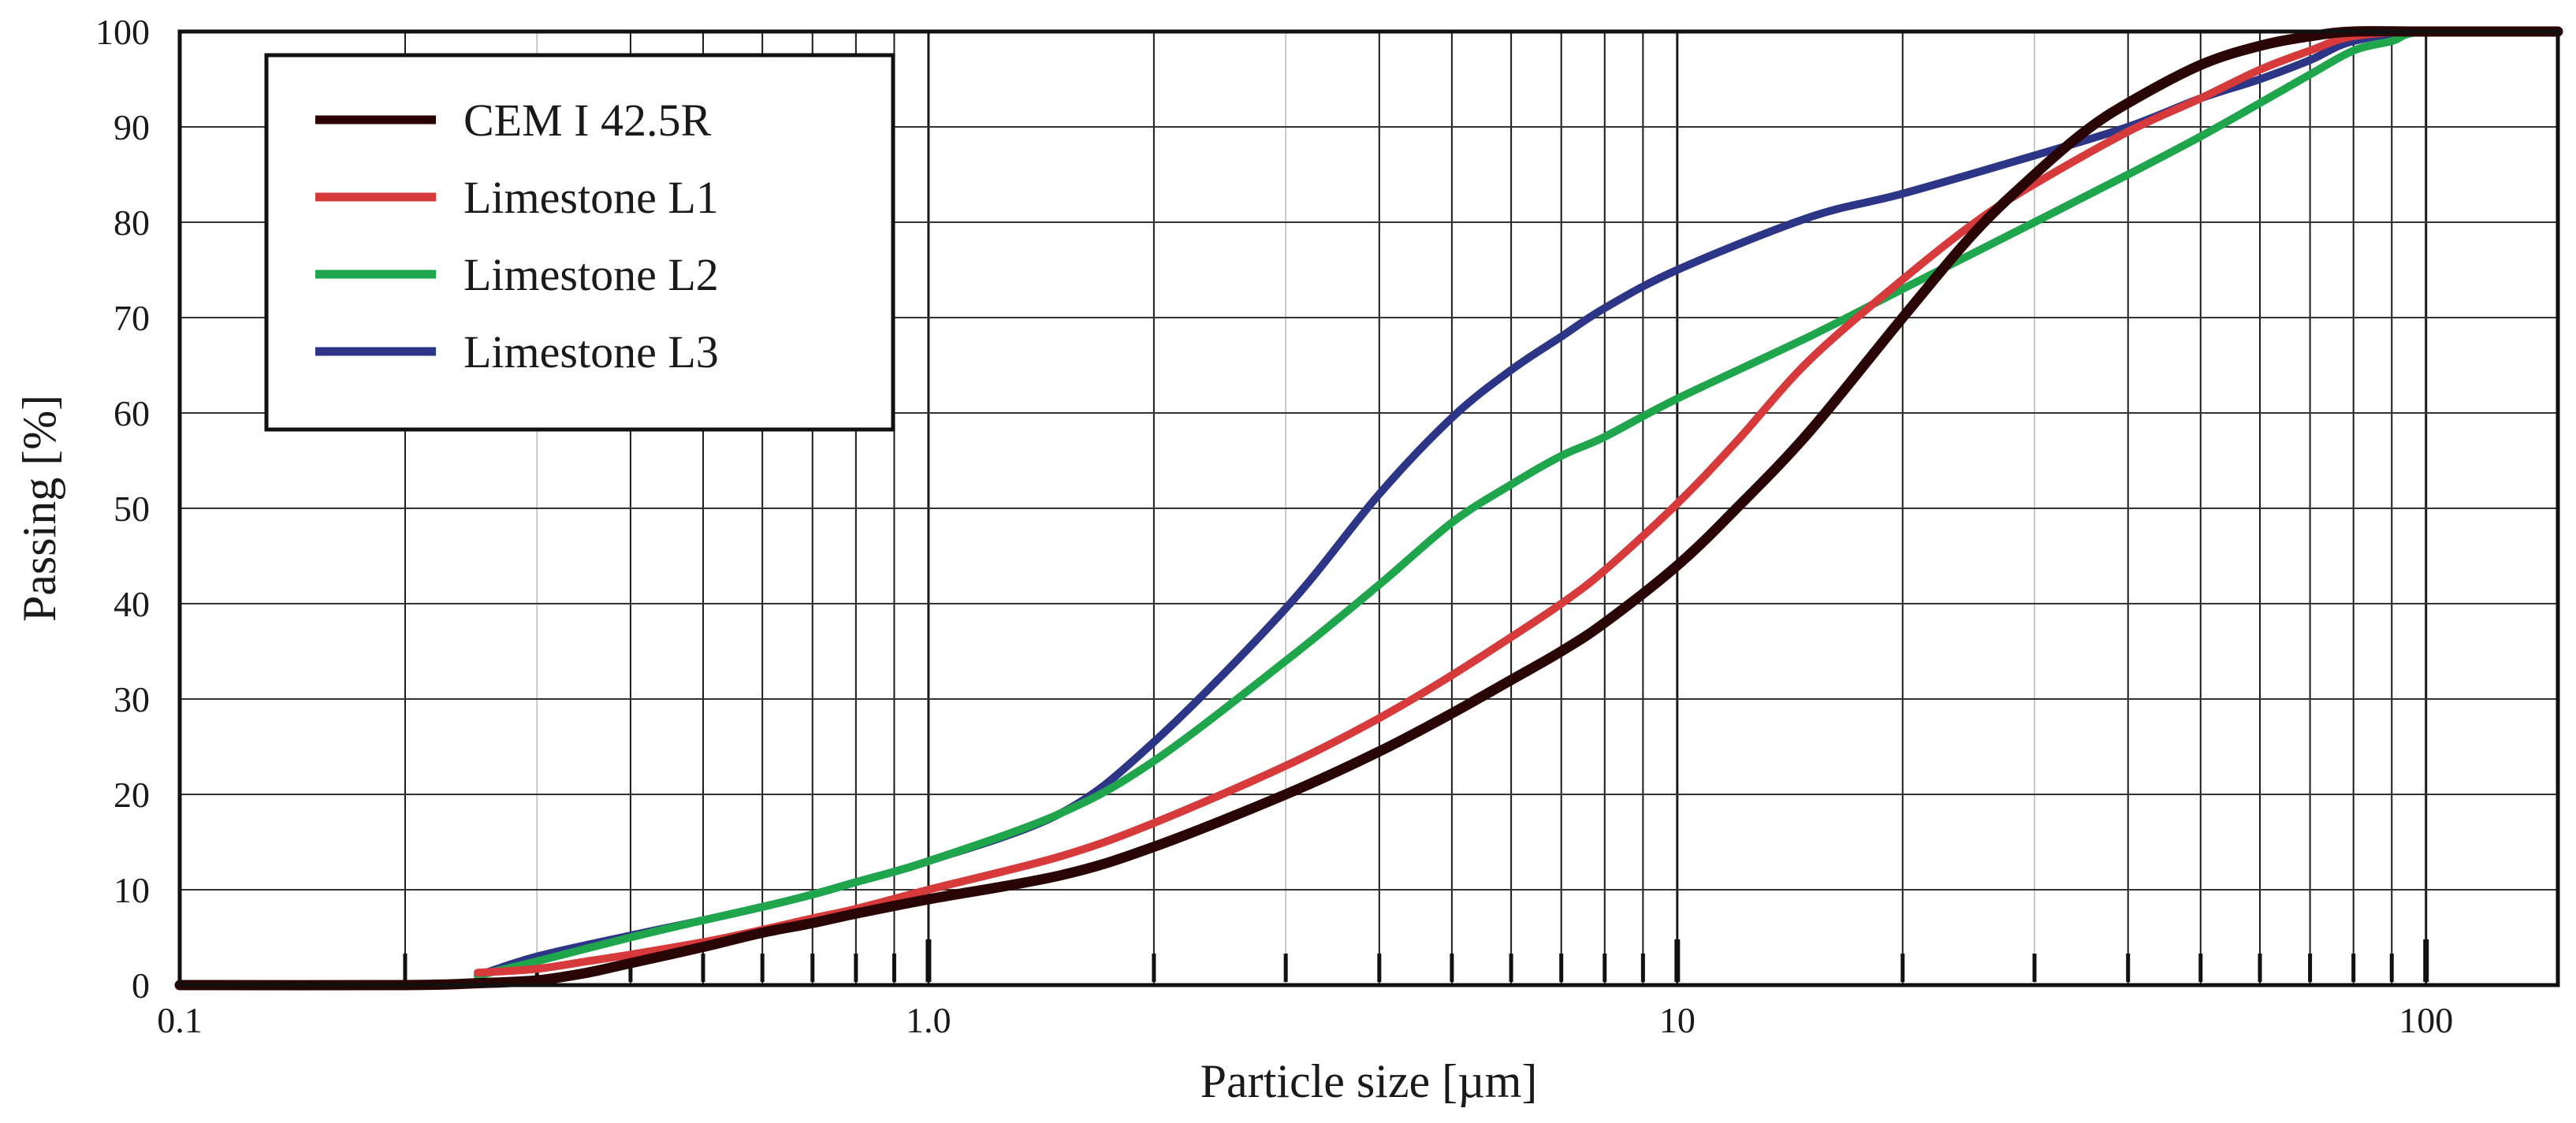 The height and width of the screenshot is (1123, 2576). What do you see at coordinates (132, 604) in the screenshot?
I see `y-tick-label: 40` at bounding box center [132, 604].